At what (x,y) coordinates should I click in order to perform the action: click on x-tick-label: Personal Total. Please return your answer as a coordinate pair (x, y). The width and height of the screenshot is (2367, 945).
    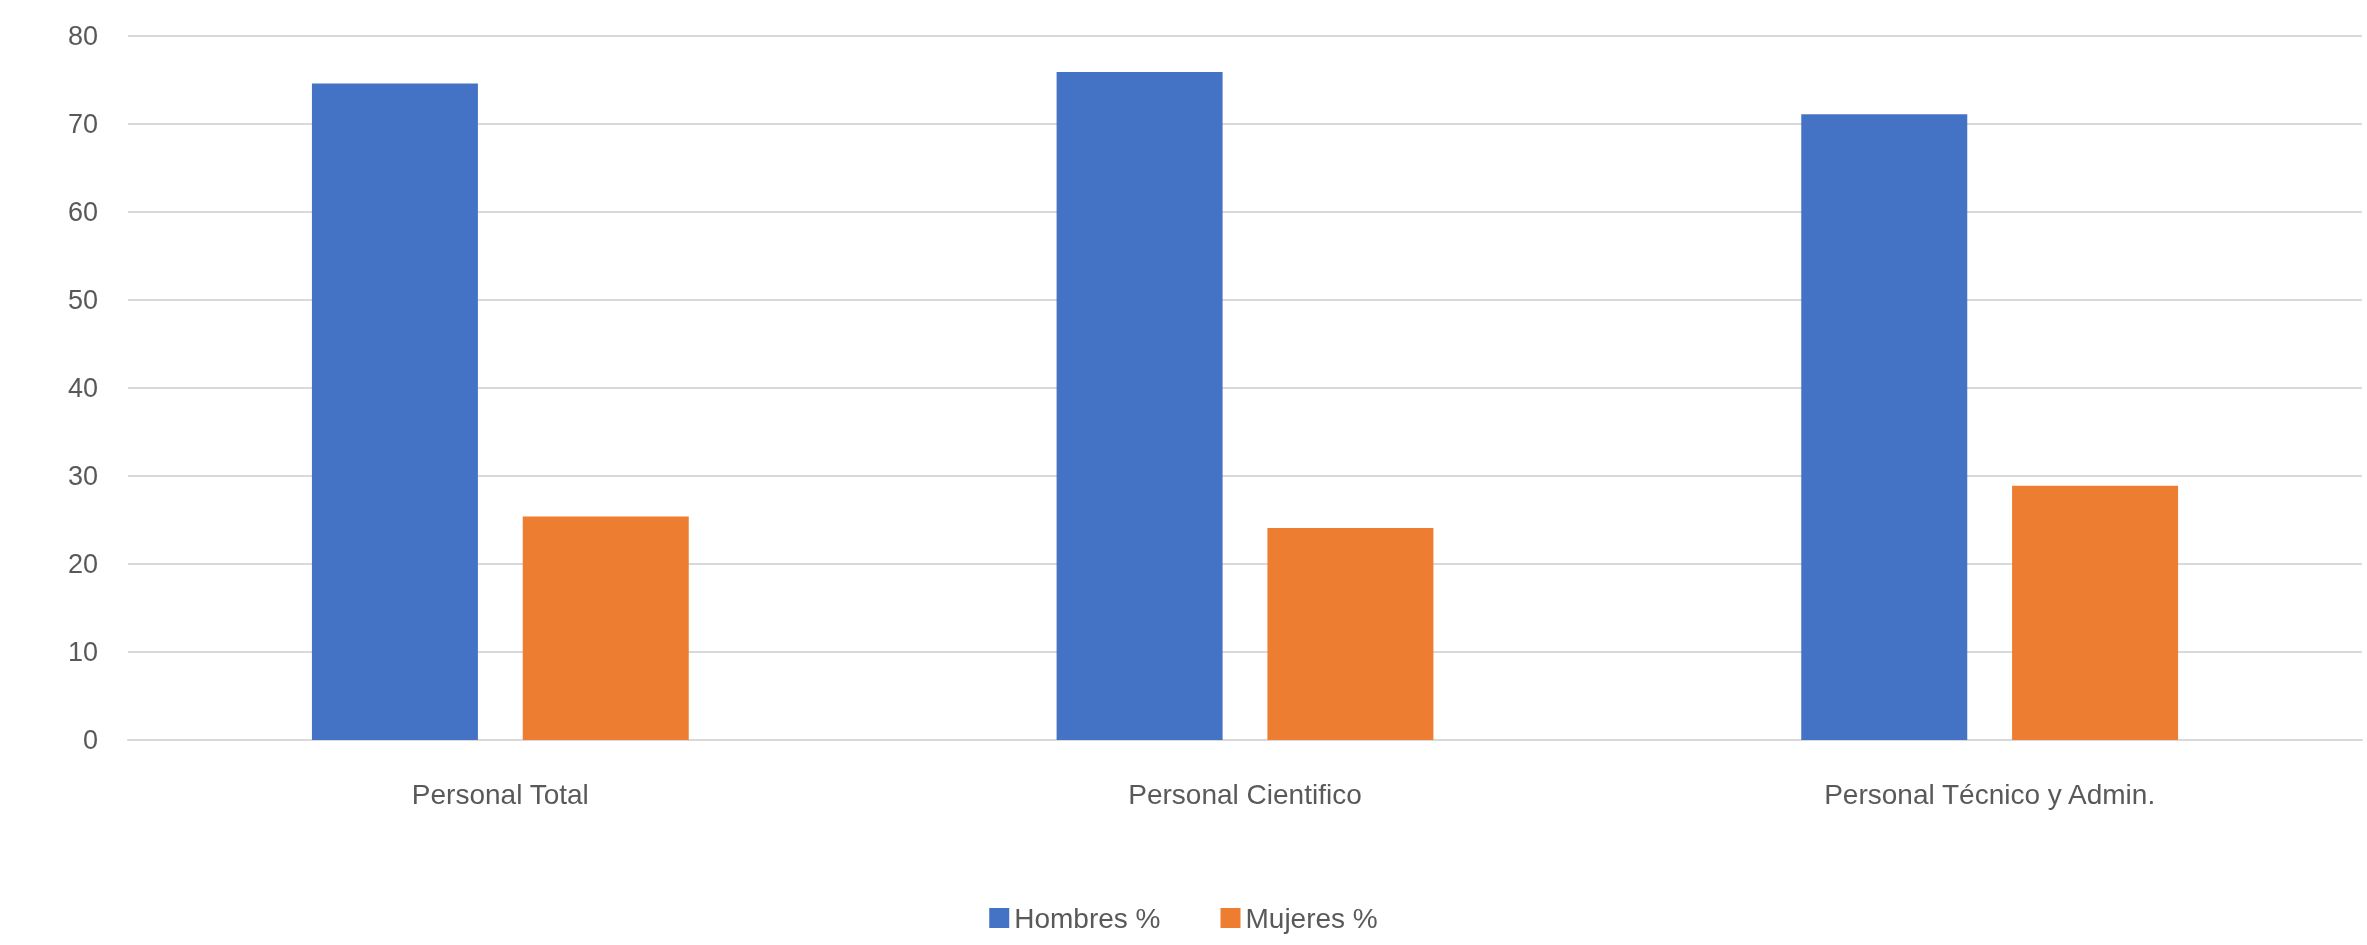
    Looking at the image, I should click on (500, 794).